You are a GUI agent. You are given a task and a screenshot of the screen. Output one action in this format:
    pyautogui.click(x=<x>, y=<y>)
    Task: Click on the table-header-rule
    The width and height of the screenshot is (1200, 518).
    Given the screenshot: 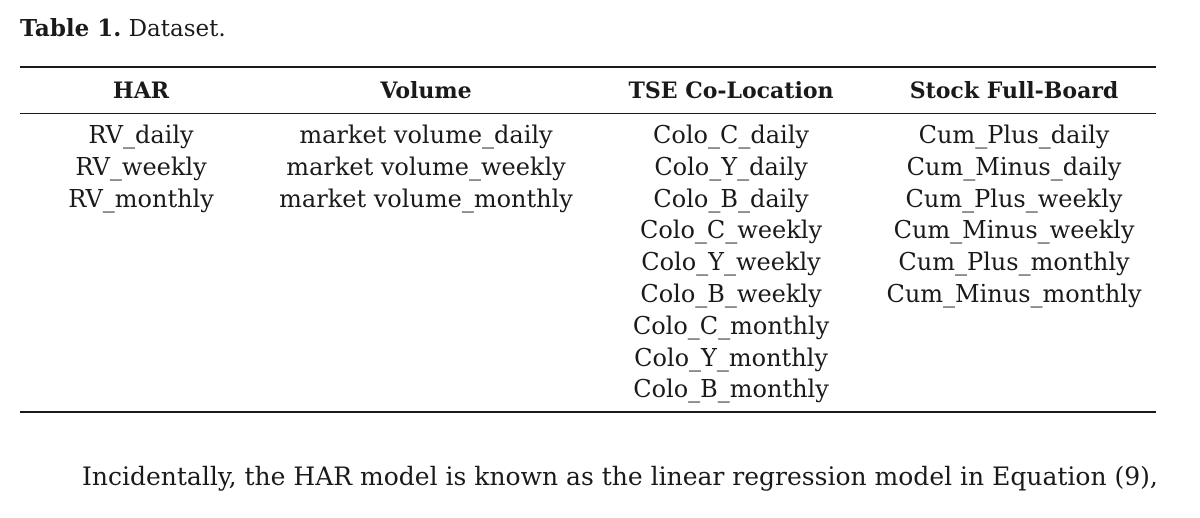 What is the action you would take?
    pyautogui.click(x=588, y=113)
    